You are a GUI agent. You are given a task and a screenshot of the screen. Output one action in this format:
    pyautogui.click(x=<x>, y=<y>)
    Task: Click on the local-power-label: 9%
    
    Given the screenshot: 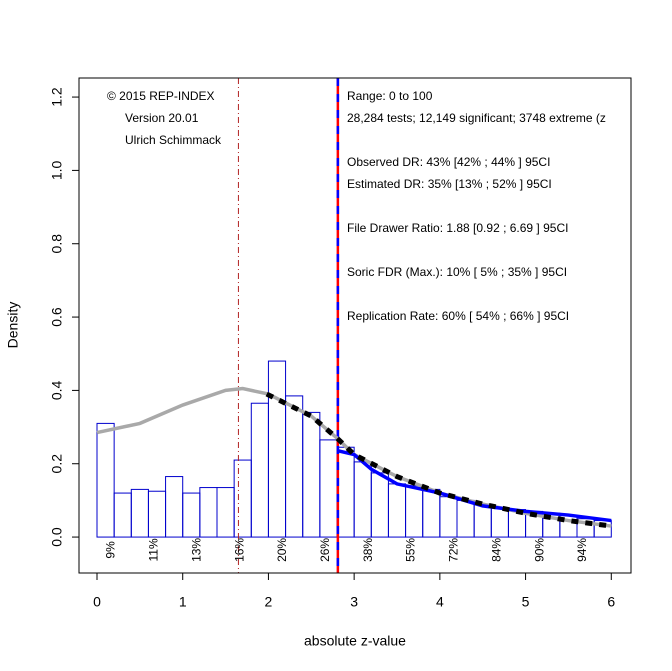 What is the action you would take?
    pyautogui.click(x=111, y=550)
    